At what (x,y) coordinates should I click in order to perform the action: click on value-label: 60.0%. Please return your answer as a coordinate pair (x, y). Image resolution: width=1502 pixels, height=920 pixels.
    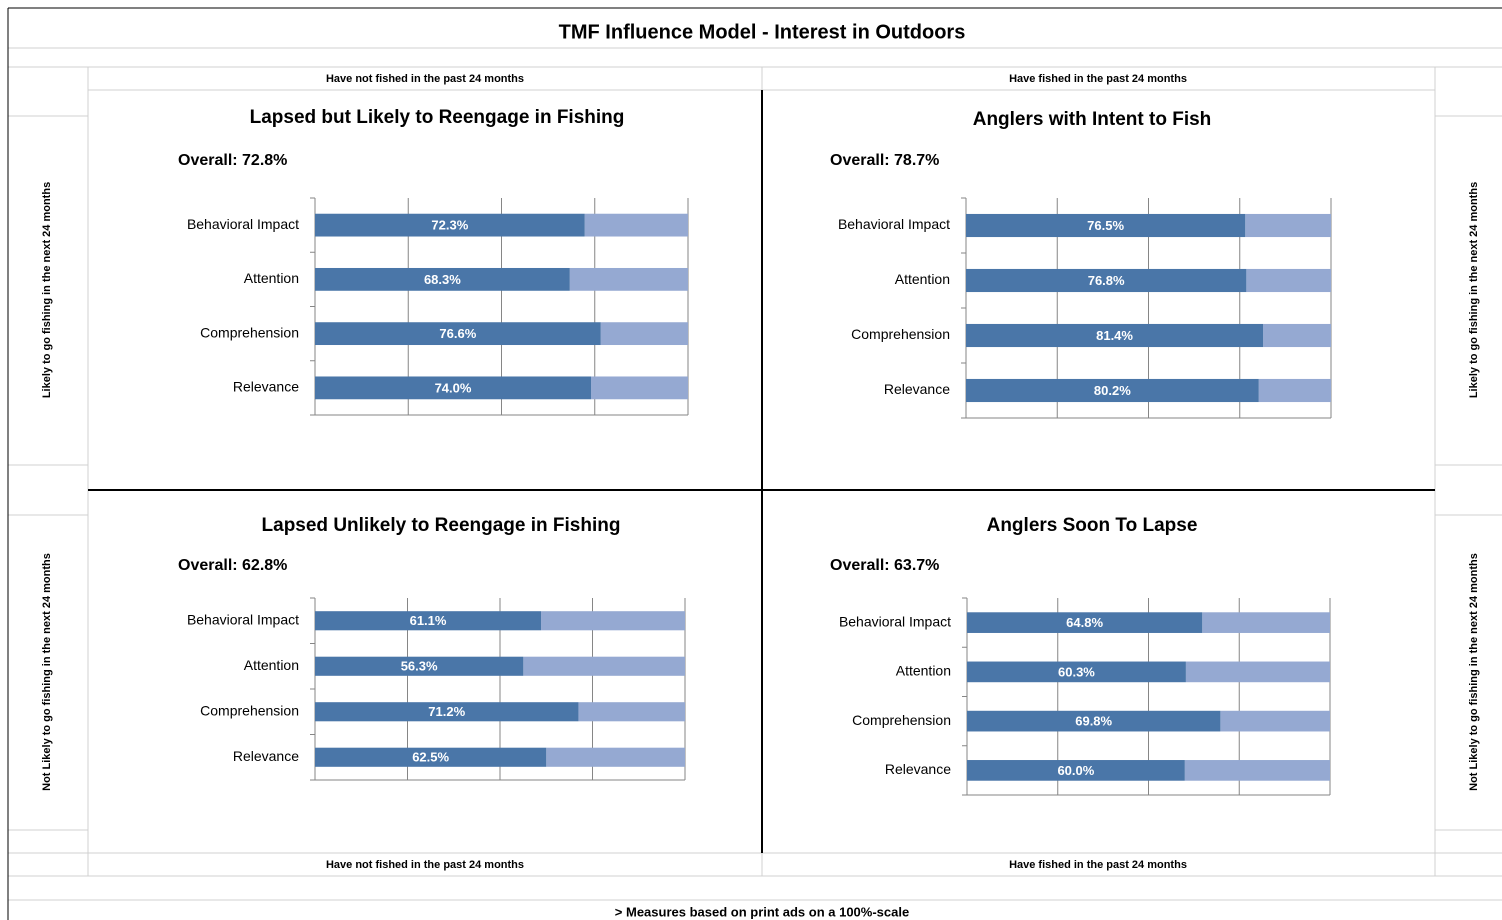
    Looking at the image, I should click on (1075, 770).